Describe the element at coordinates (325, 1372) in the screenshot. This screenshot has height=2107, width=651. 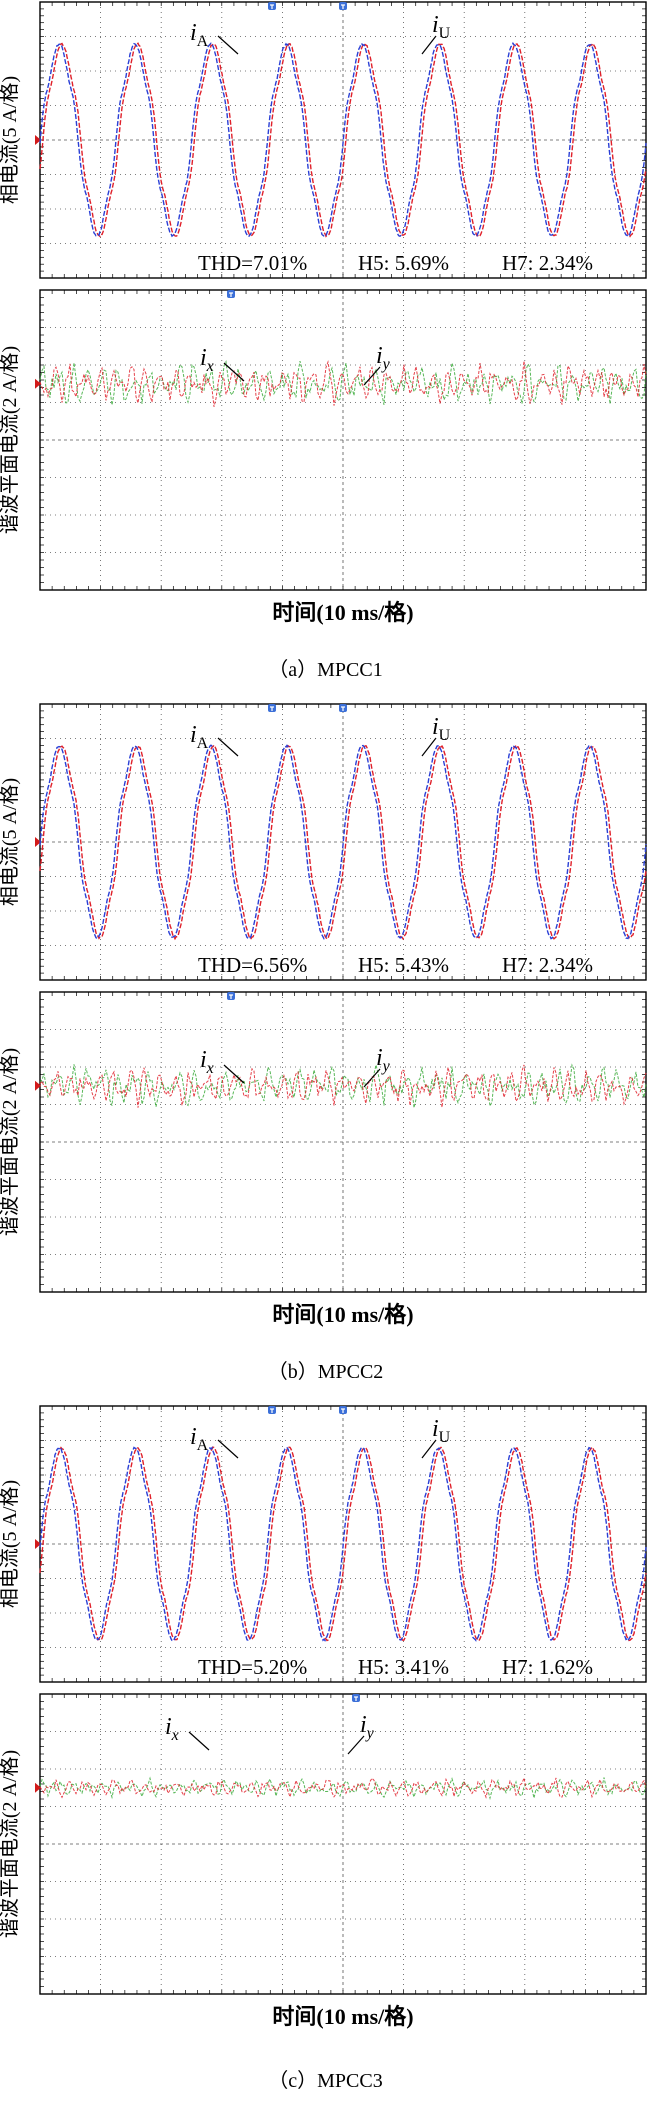
I see `caption: （b）MPCC2` at that location.